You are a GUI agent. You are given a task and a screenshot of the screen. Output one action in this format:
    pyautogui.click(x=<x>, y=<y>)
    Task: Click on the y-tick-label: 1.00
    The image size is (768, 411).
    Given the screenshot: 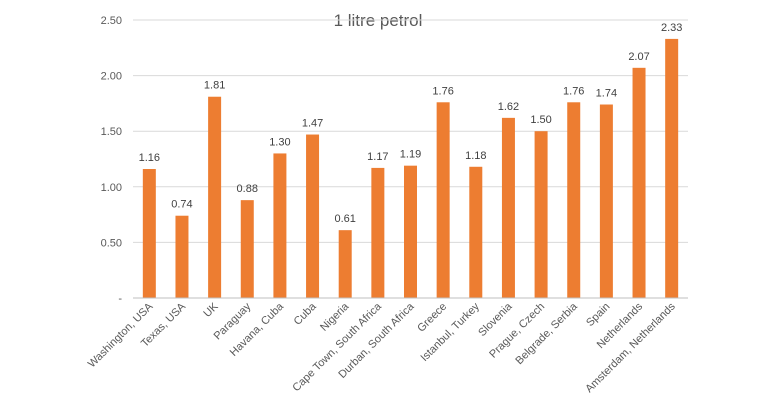 What is the action you would take?
    pyautogui.click(x=111, y=188)
    